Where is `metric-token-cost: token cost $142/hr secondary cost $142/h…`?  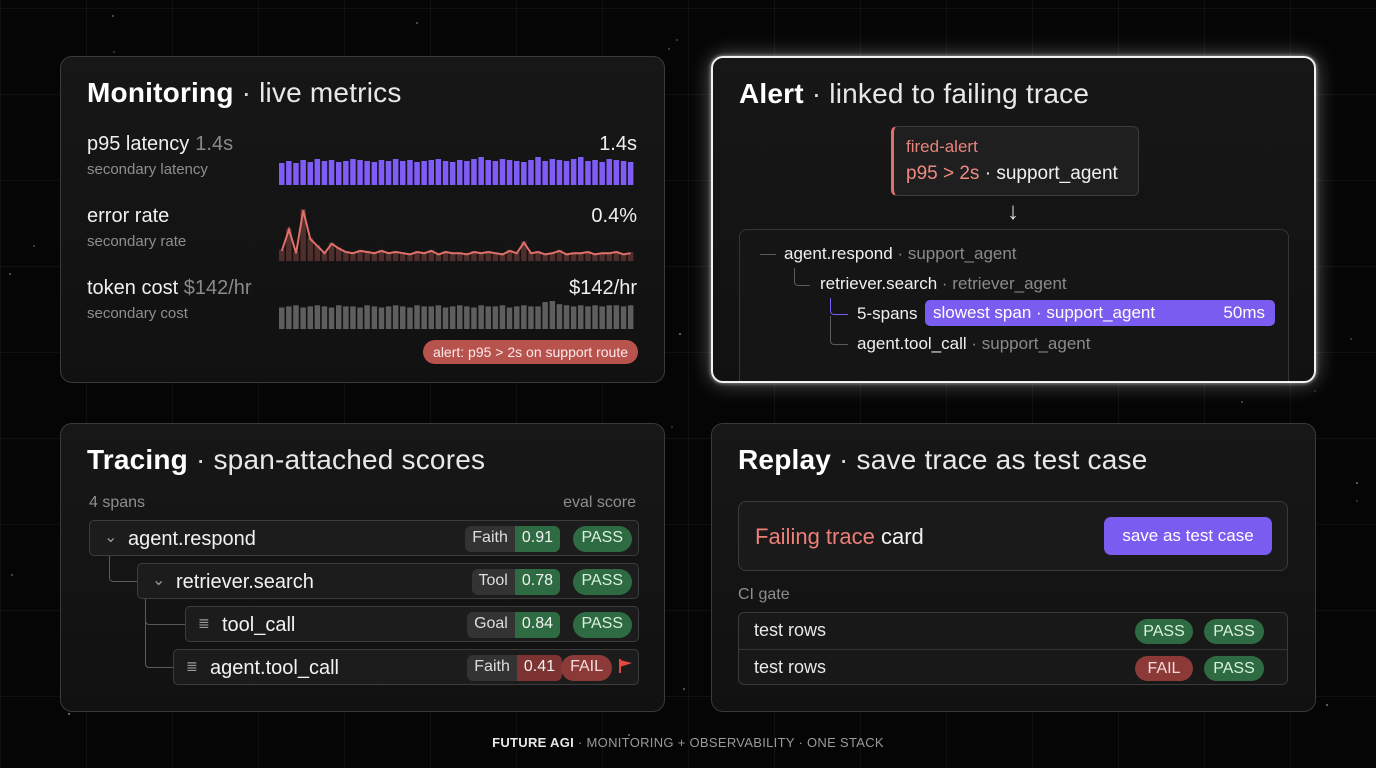 metric-token-cost: token cost $142/hr secondary cost $142/h… is located at coordinates (362, 307).